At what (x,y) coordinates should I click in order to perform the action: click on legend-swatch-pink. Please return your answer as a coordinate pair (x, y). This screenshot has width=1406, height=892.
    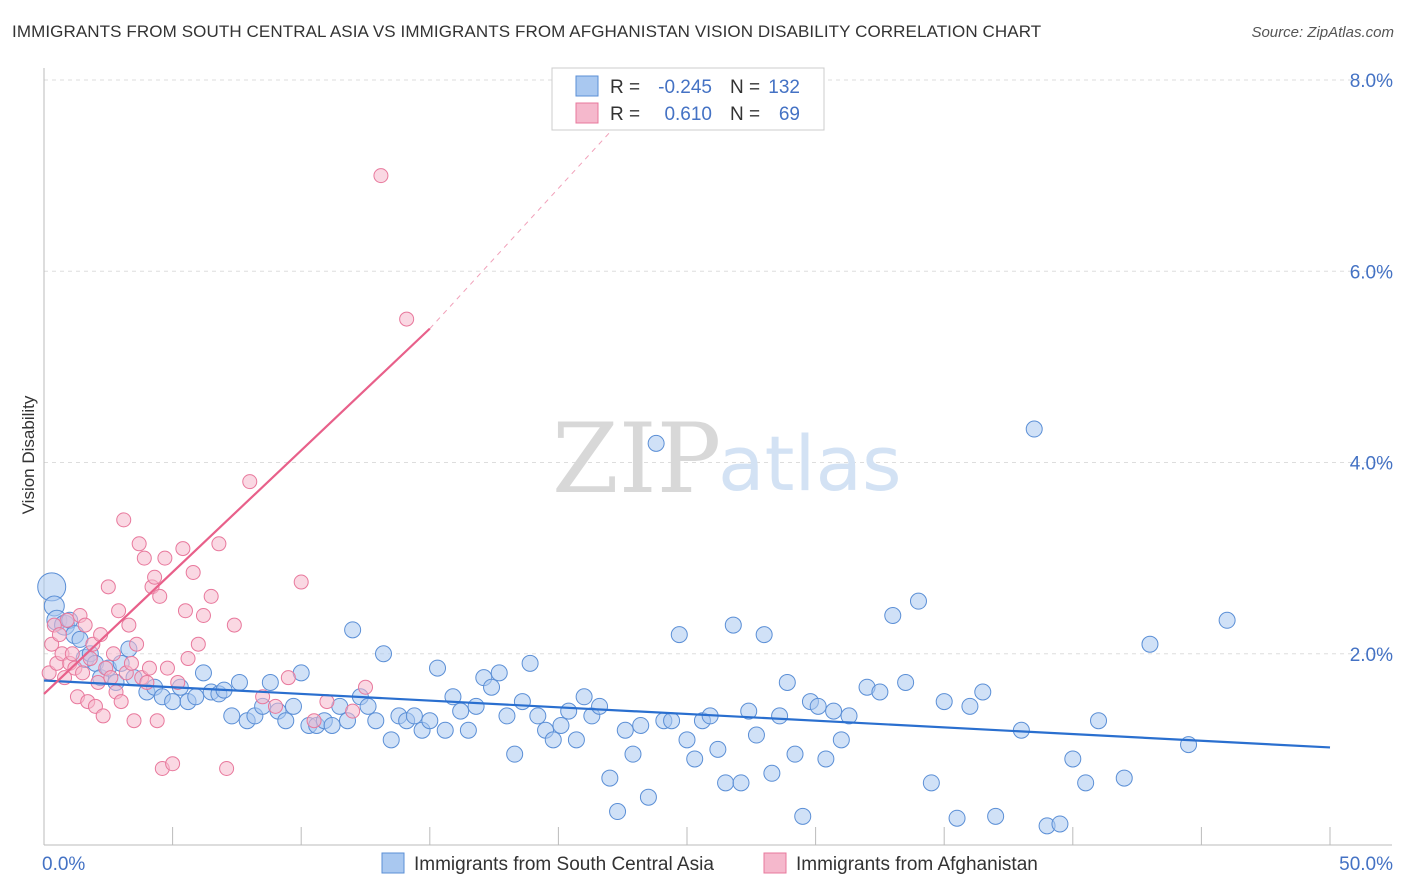
    Looking at the image, I should click on (587, 113).